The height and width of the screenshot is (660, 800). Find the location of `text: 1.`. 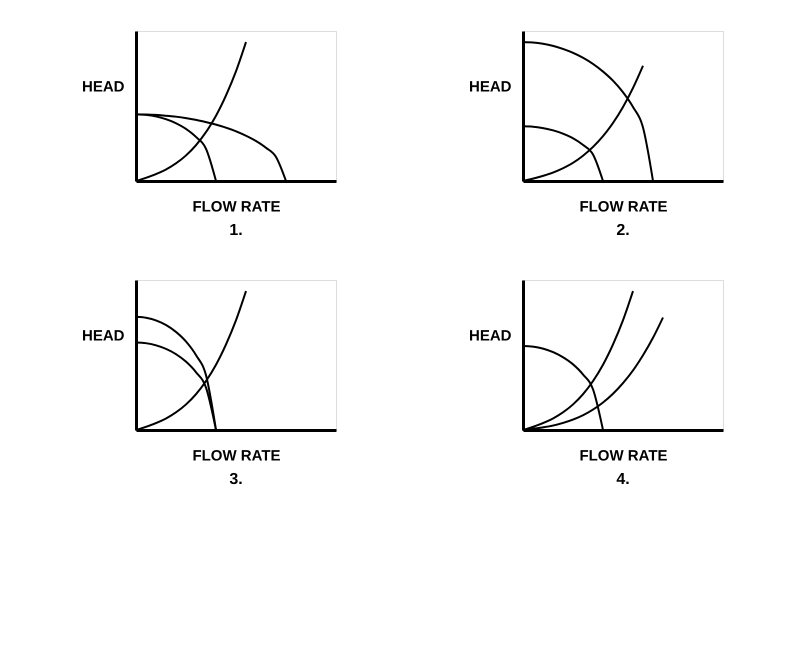

text: 1. is located at coordinates (236, 230).